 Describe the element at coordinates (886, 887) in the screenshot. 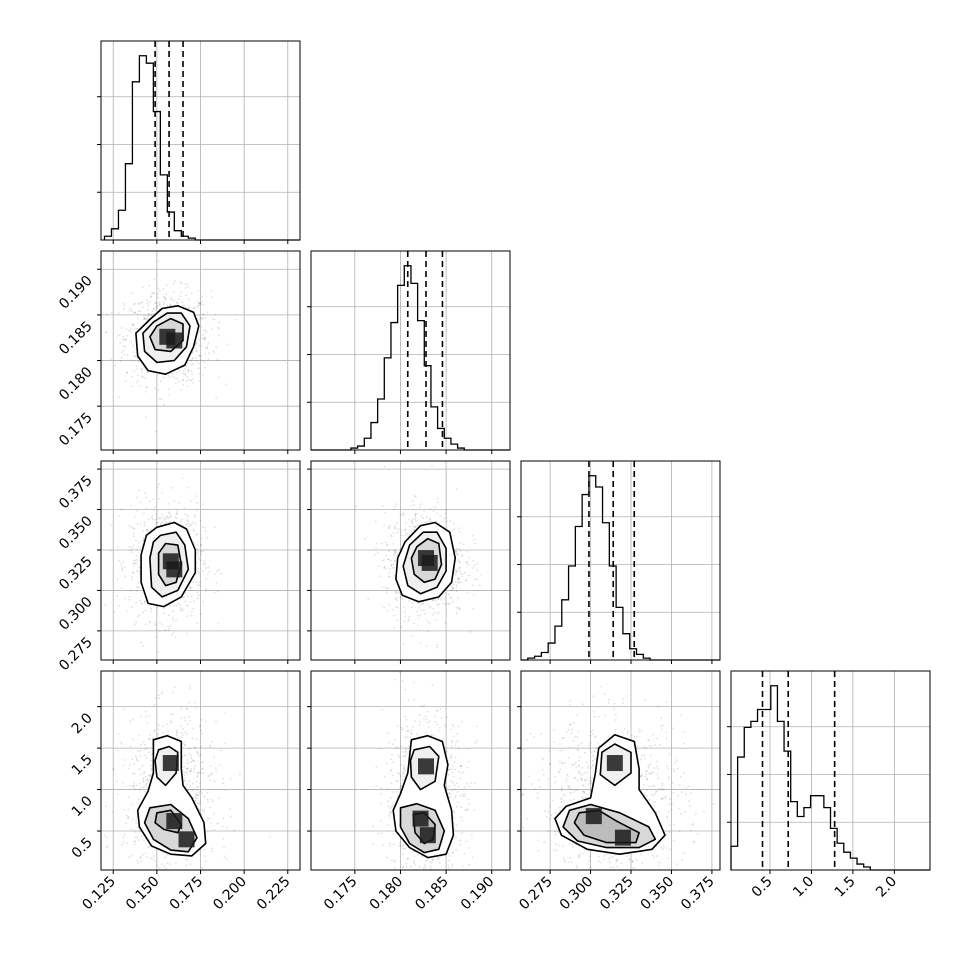

I see `x-tick-label: 2.0` at that location.